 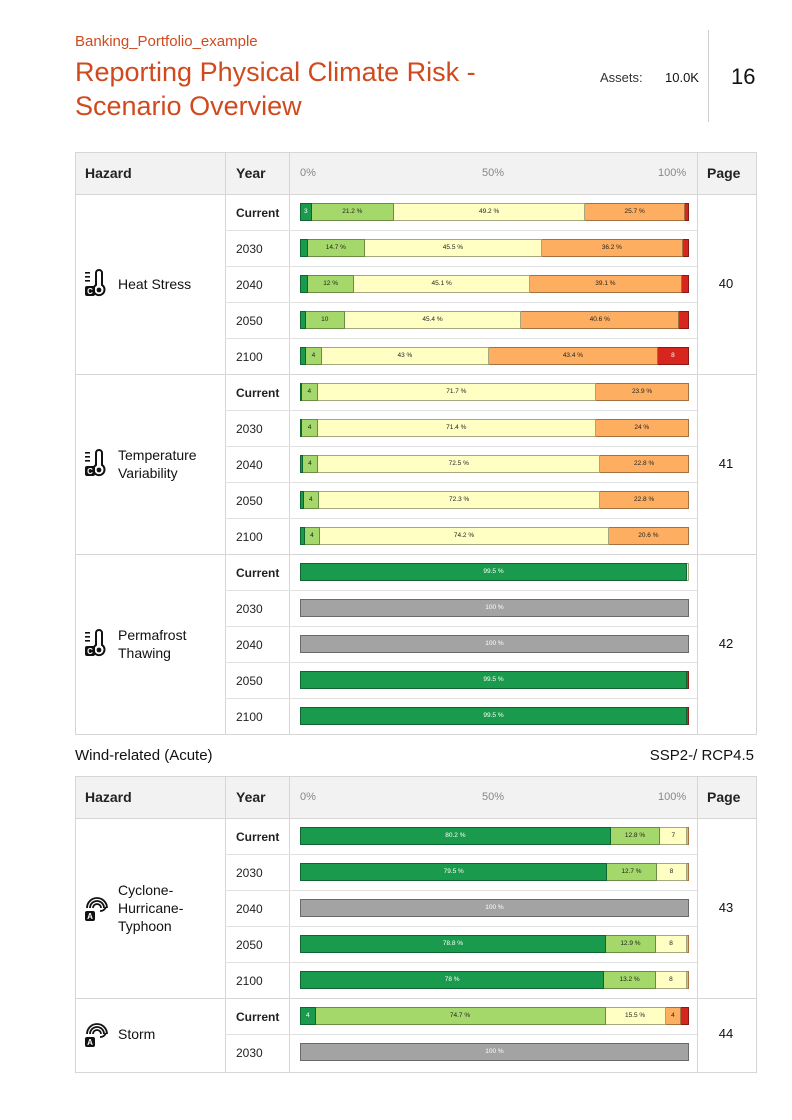 I want to click on medium-segment: 49.2 %, so click(x=490, y=212).